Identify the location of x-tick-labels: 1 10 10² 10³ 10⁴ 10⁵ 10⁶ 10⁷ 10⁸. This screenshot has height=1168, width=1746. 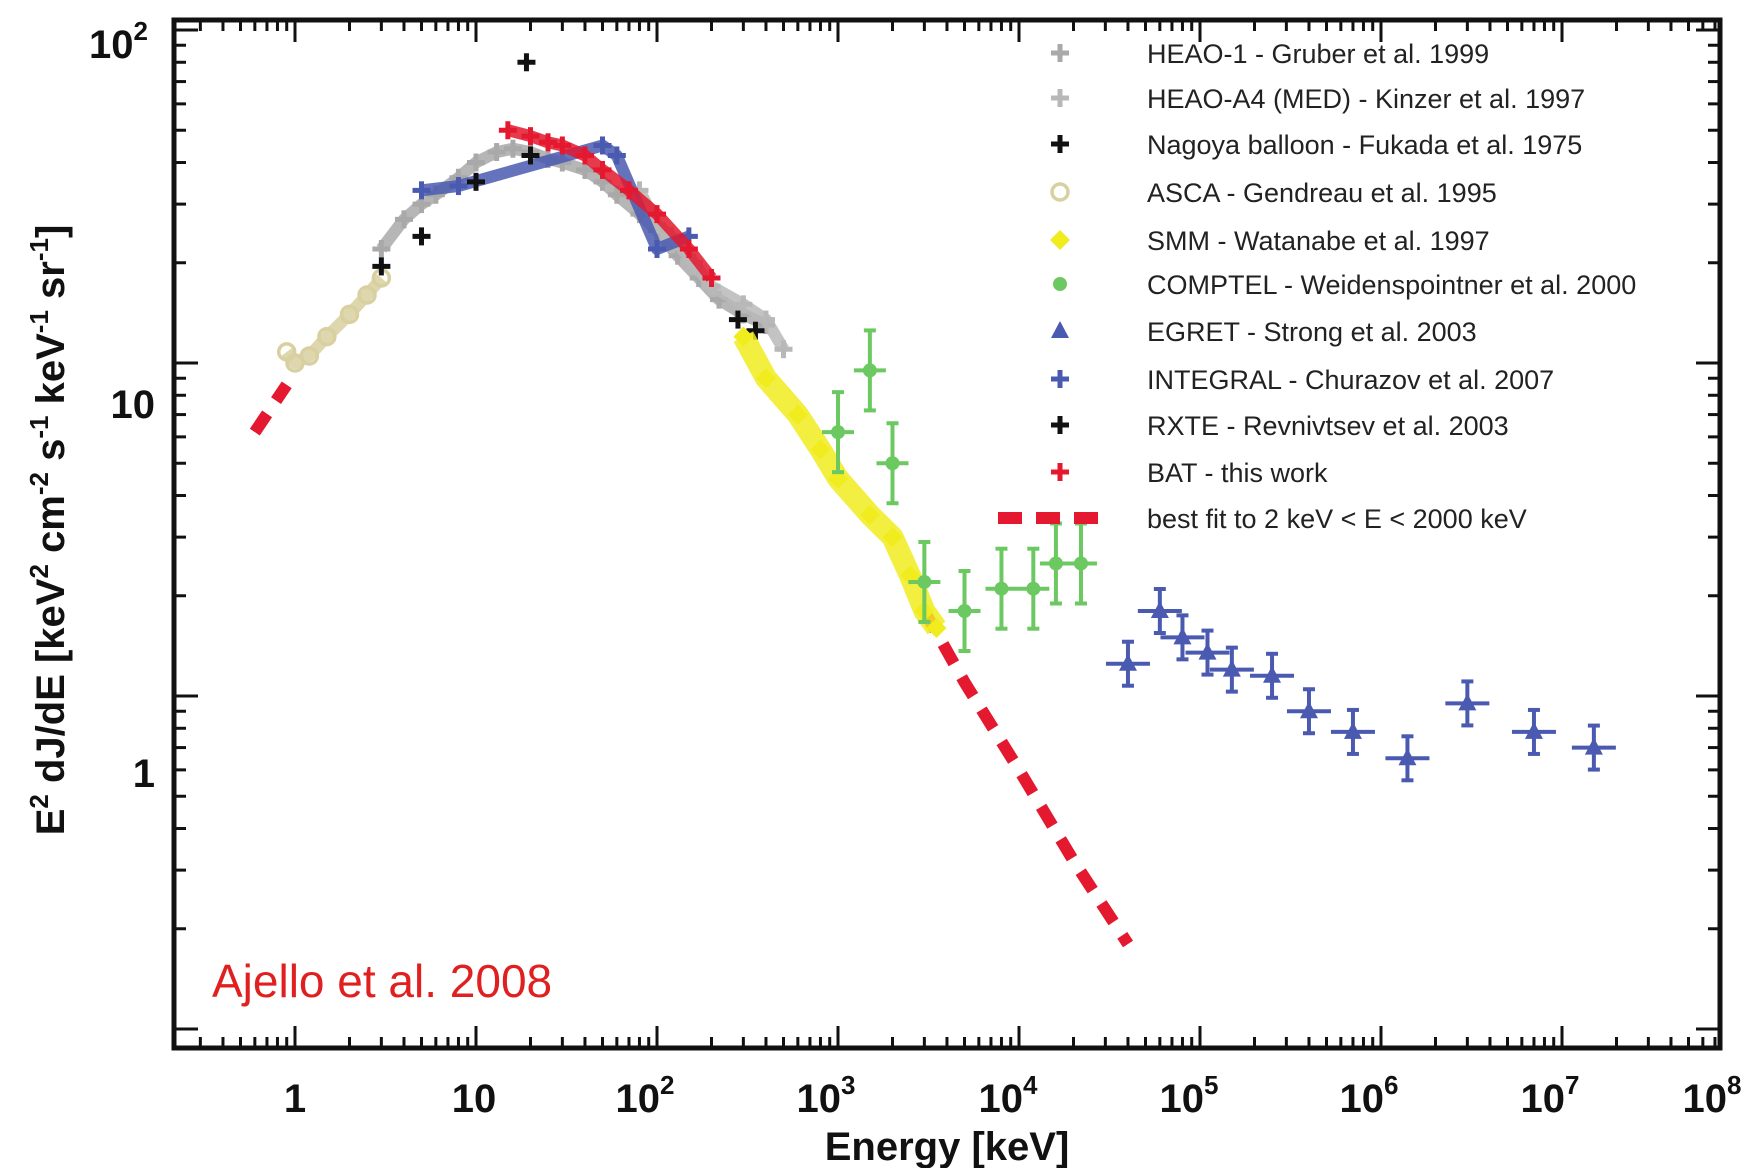
(1013, 1095).